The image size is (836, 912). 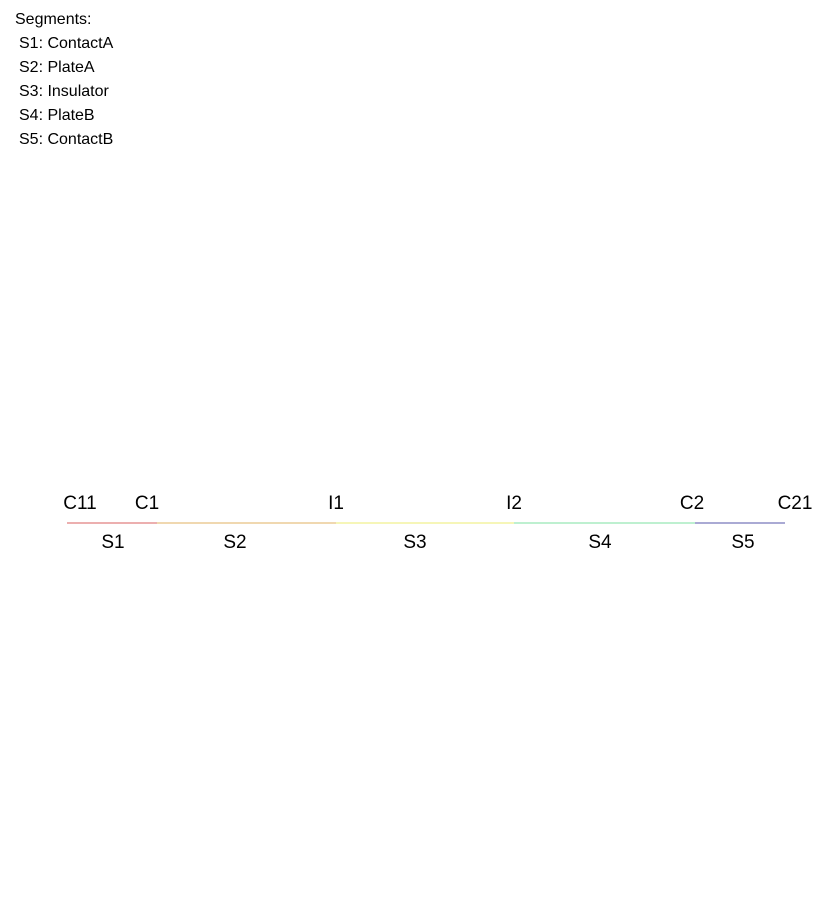 I want to click on legend-item-s1: S1: ContactA, so click(x=66, y=43).